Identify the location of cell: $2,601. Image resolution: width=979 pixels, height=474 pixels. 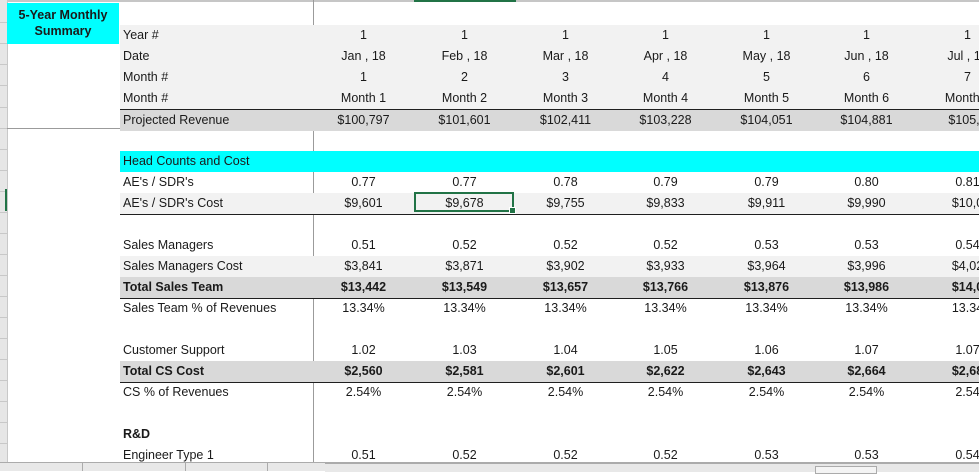
(565, 371).